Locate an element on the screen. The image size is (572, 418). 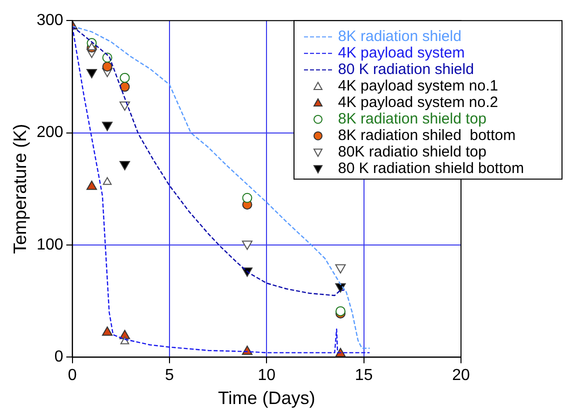
legend-label: 8K radiation shield is located at coordinates (400, 36).